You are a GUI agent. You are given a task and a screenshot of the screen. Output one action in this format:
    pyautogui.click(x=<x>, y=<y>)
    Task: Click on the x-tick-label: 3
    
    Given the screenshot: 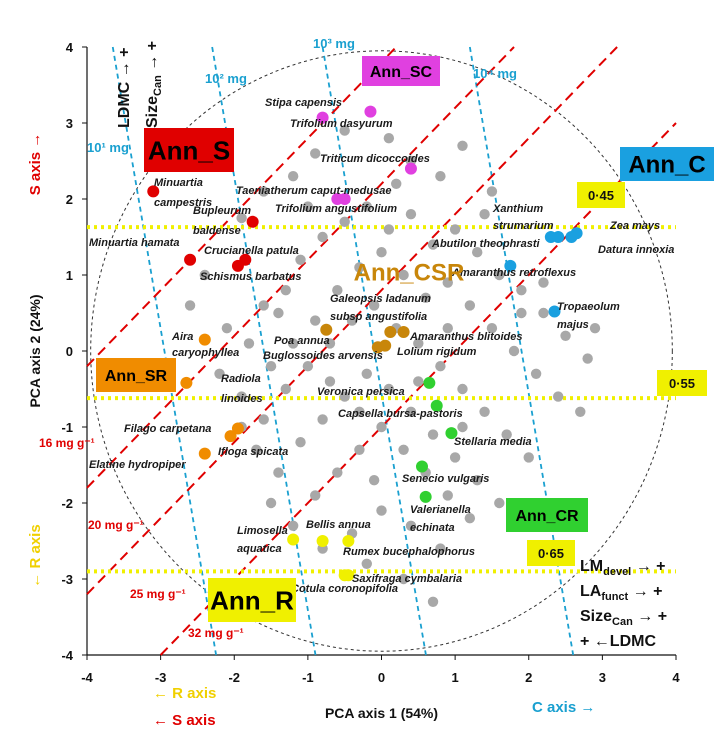 What is the action you would take?
    pyautogui.click(x=602, y=677)
    